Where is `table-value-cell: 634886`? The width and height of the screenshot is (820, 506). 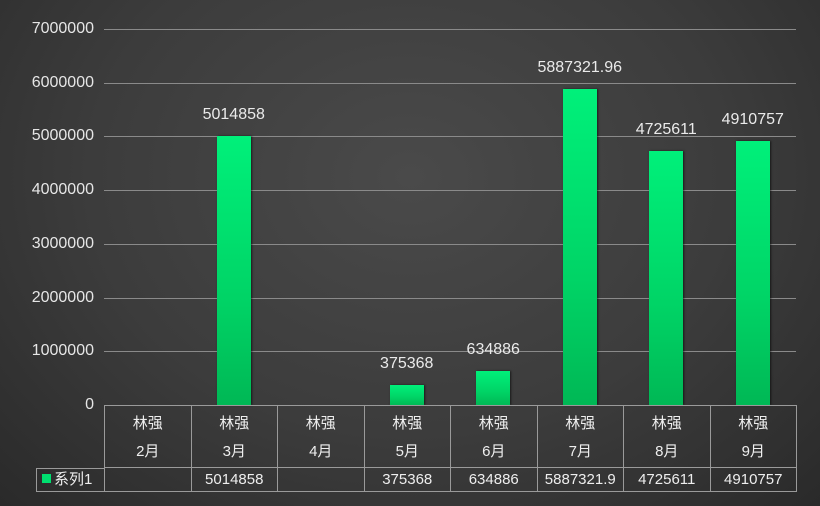 table-value-cell: 634886 is located at coordinates (494, 479).